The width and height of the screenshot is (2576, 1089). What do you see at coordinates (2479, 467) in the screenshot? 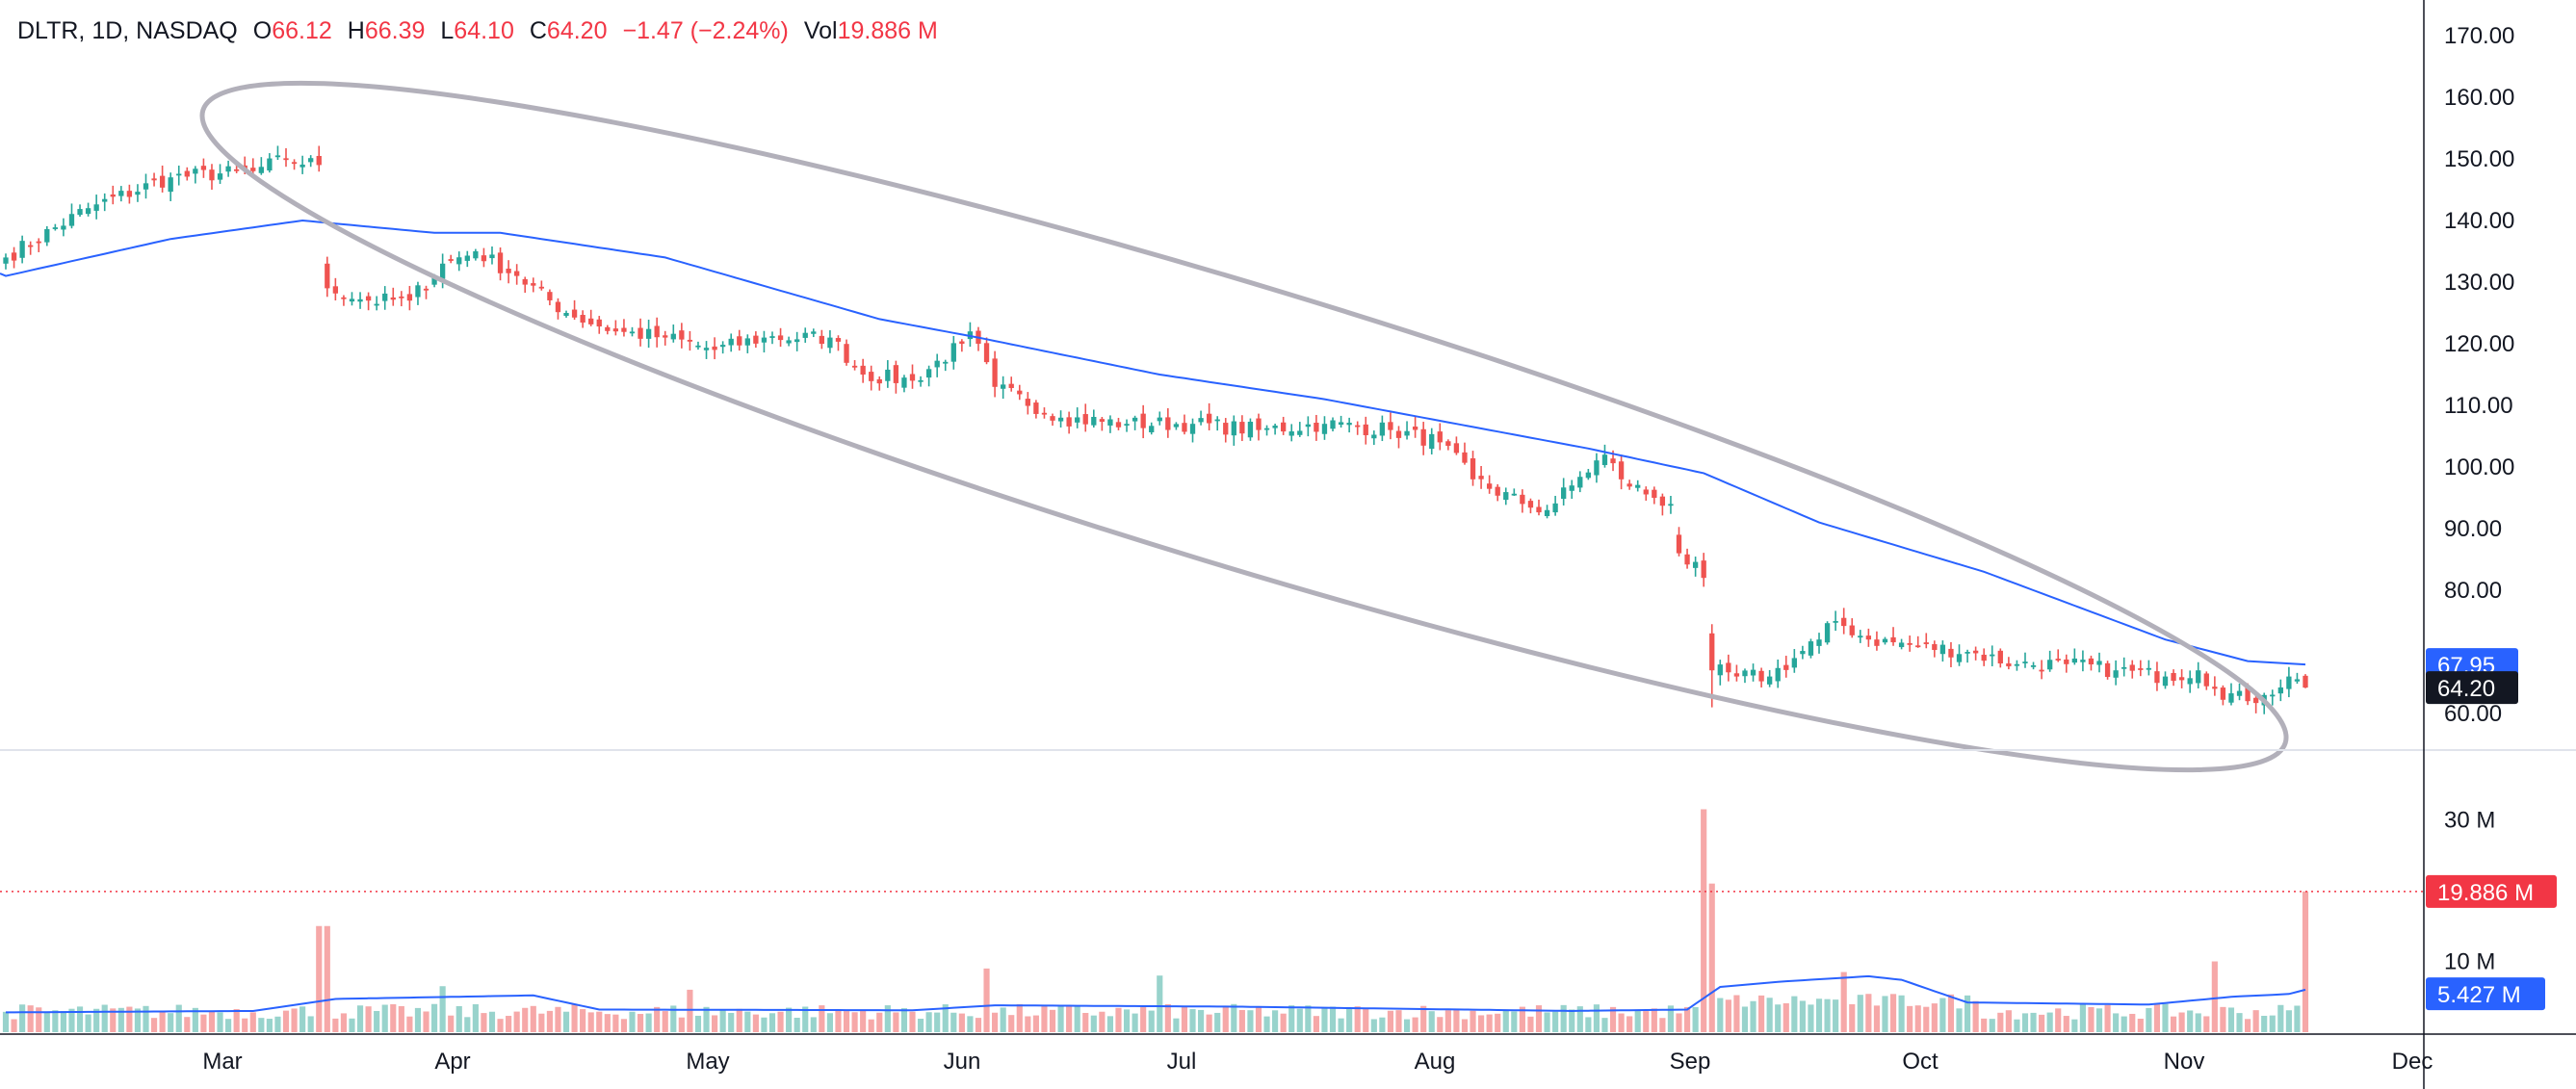
I see `price-tick-label: 100.00` at bounding box center [2479, 467].